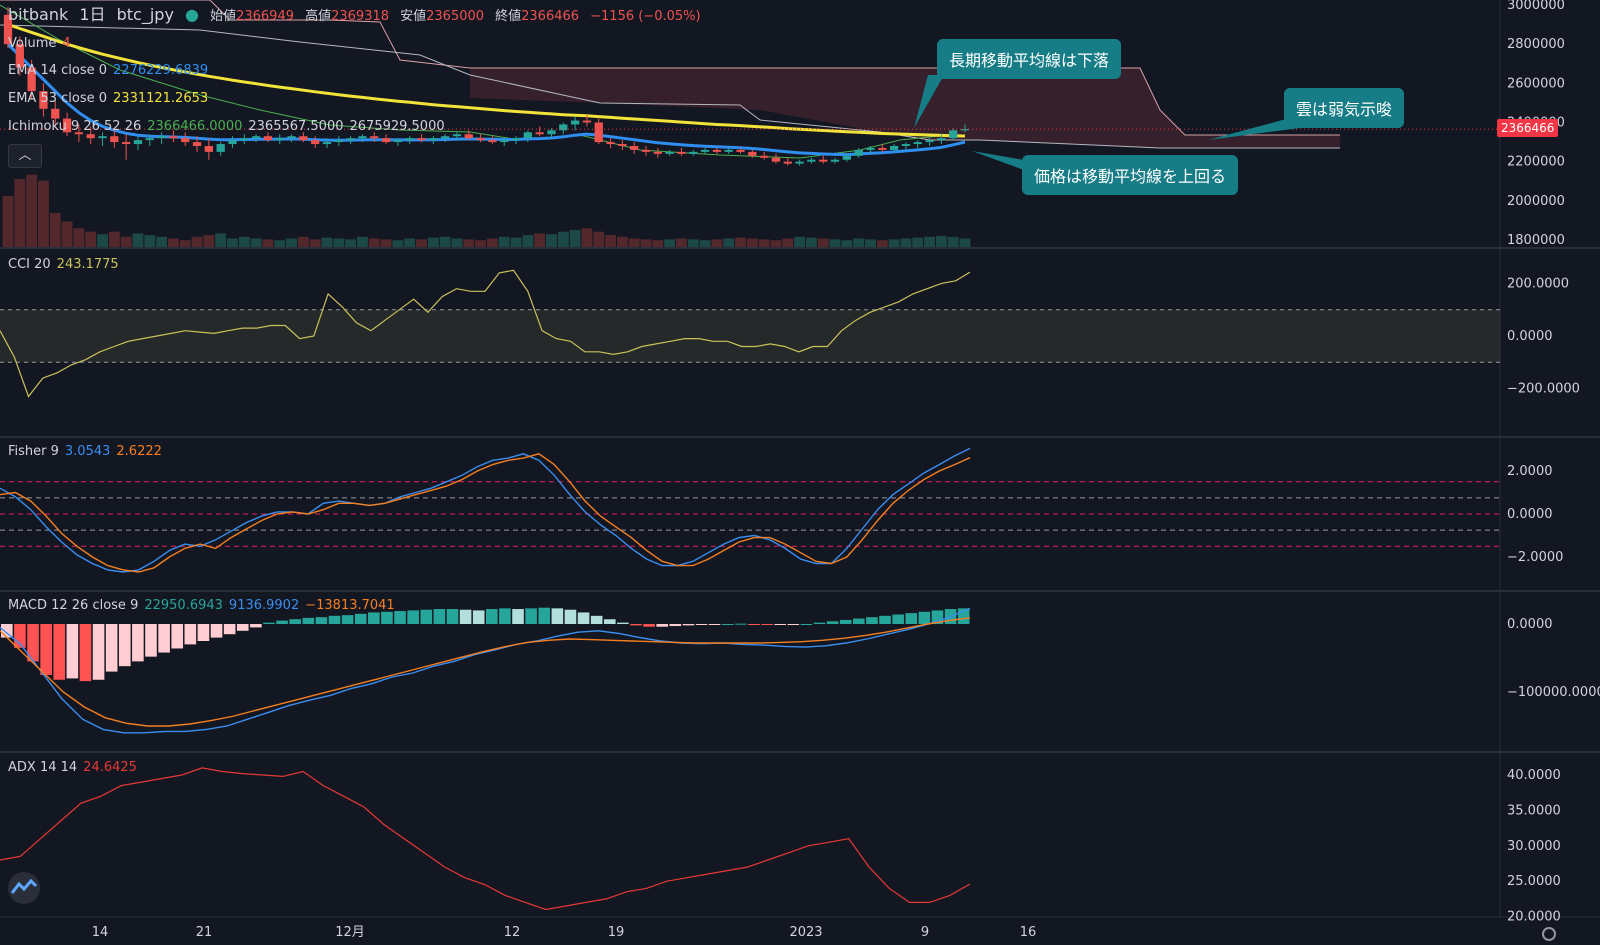 The height and width of the screenshot is (945, 1600). Describe the element at coordinates (925, 932) in the screenshot. I see `time-tick-label: 9` at that location.